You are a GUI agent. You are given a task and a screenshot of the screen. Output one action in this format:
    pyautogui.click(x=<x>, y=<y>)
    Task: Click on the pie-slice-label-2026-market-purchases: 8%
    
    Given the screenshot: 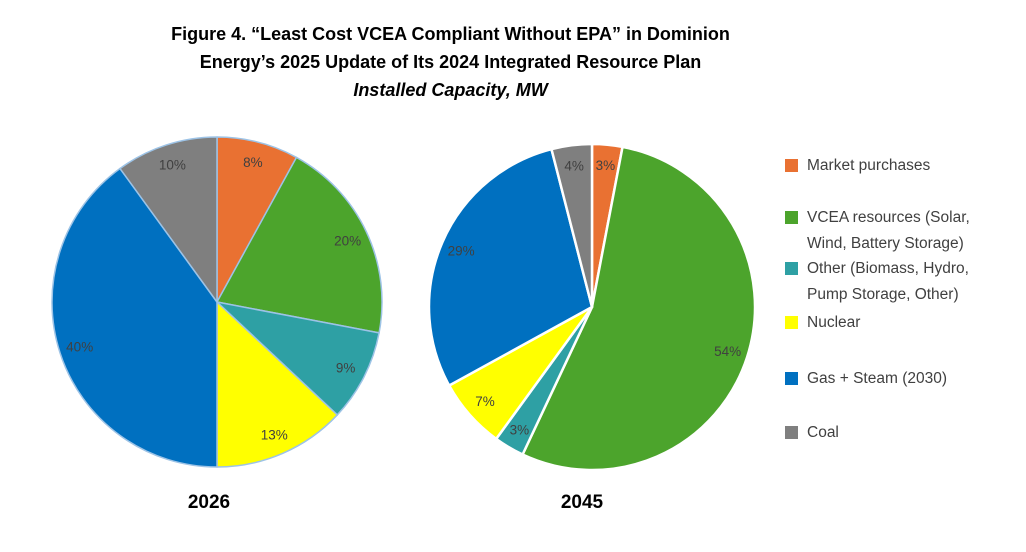 What is the action you would take?
    pyautogui.click(x=253, y=162)
    